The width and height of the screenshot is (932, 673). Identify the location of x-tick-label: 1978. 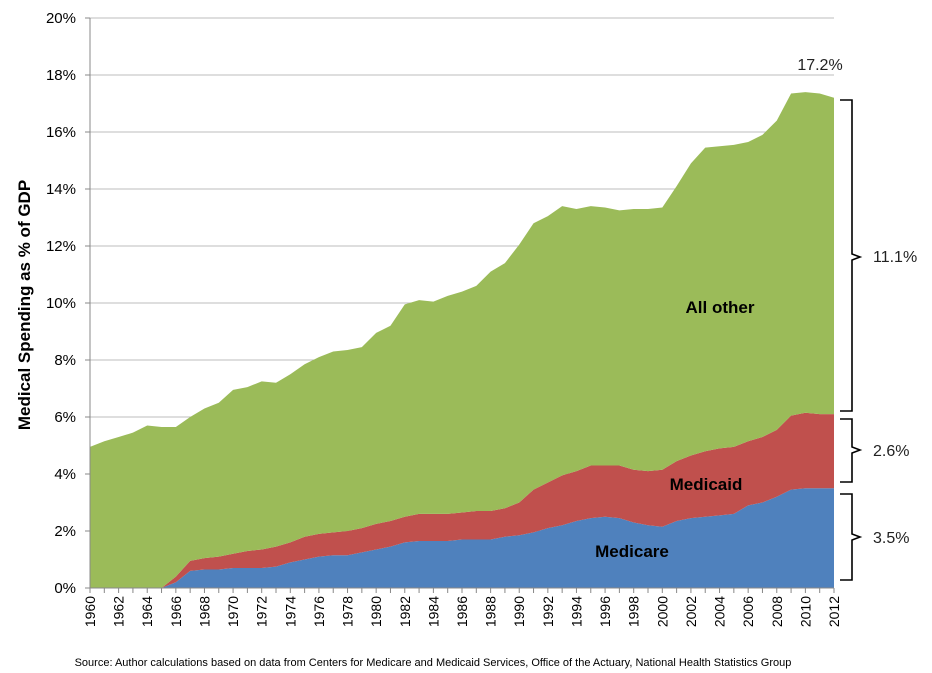
(348, 611).